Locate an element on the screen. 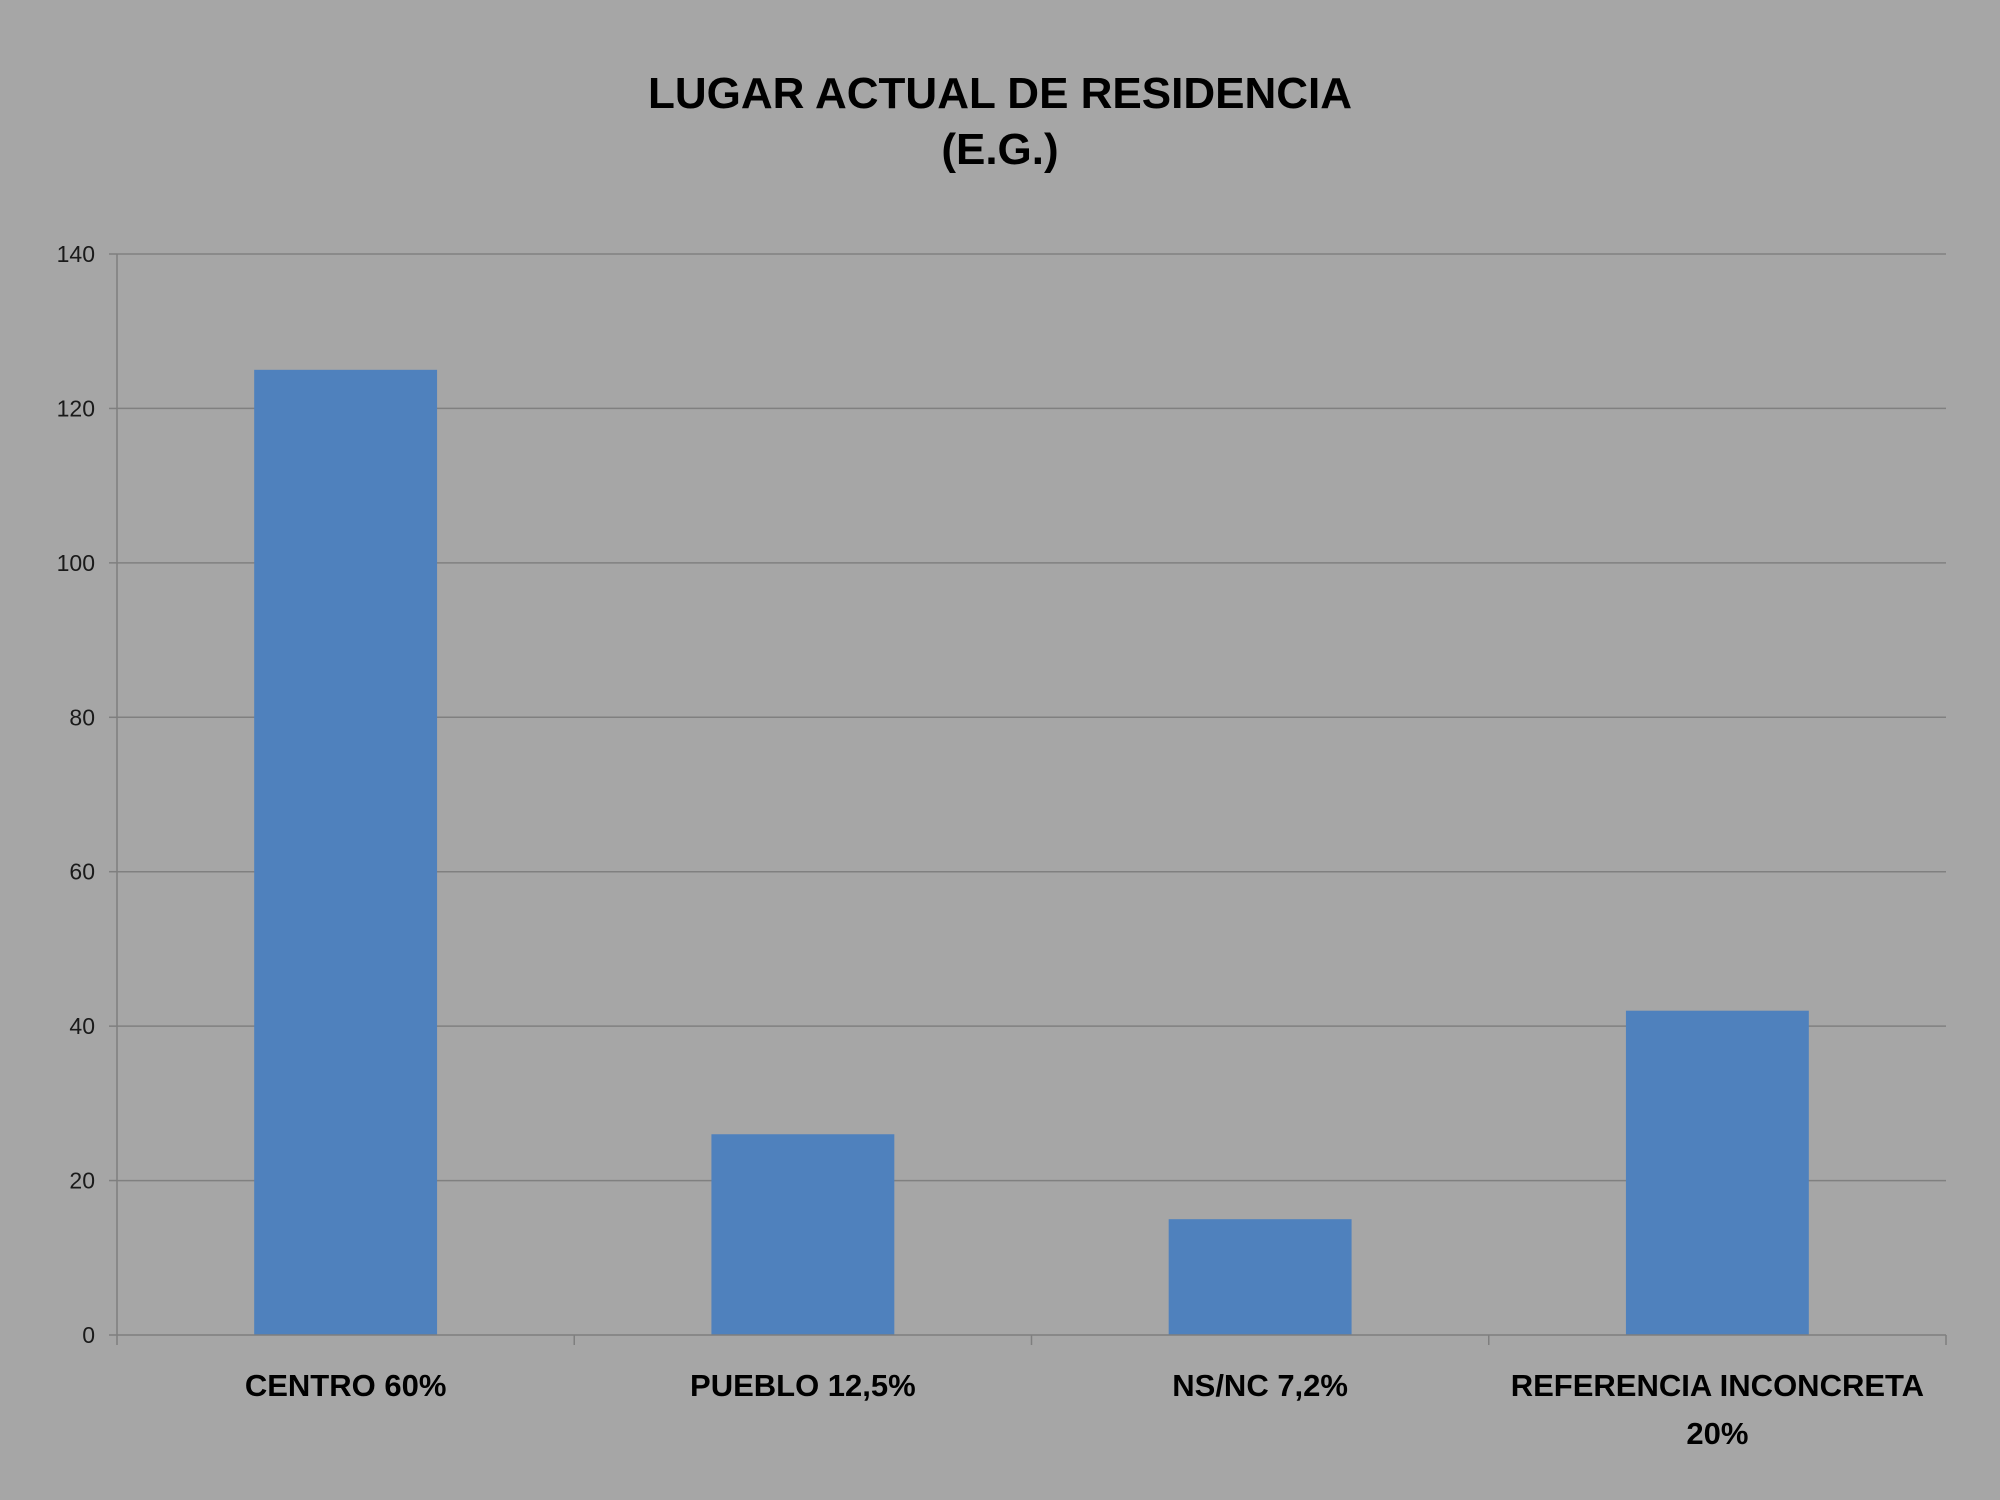  x-tick-label: NS/NC 7,2% is located at coordinates (1260, 1385).